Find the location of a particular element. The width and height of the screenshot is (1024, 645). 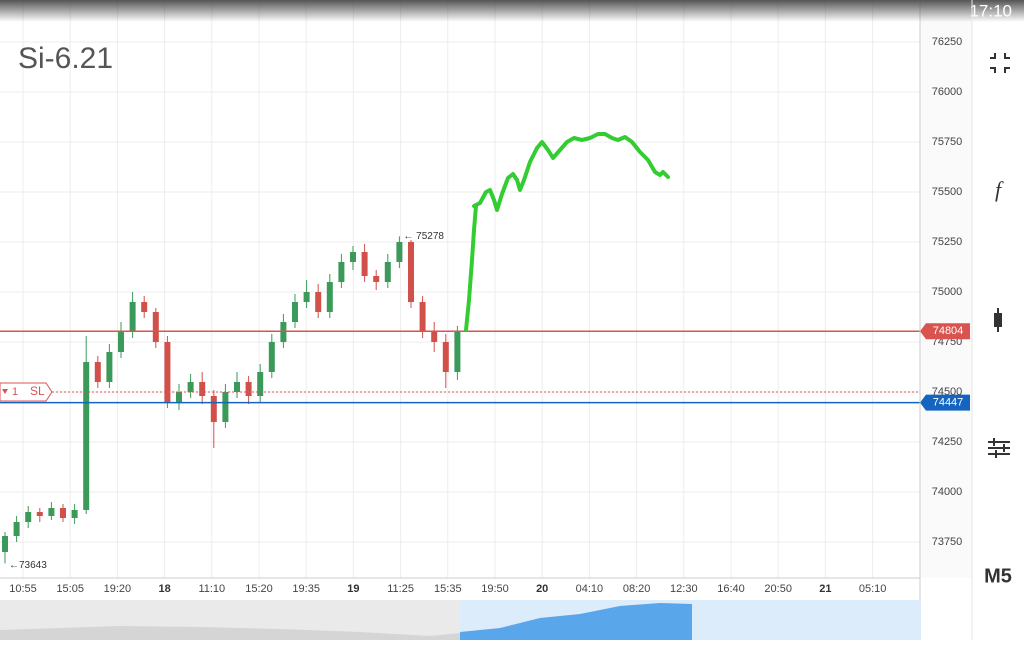

y-tick-label: 75500 is located at coordinates (947, 192).